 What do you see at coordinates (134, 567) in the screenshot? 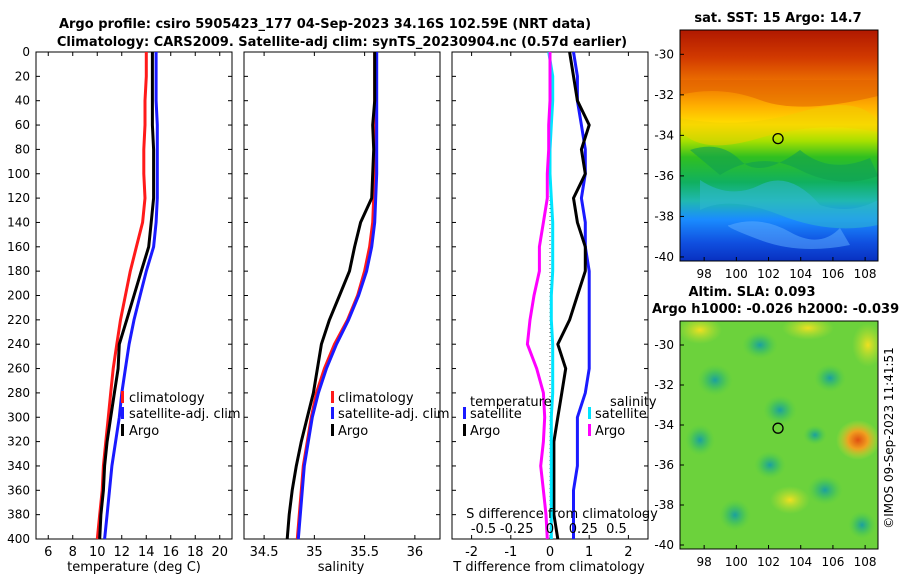
I see `temperature-xlabel: temperature (deg C)` at bounding box center [134, 567].